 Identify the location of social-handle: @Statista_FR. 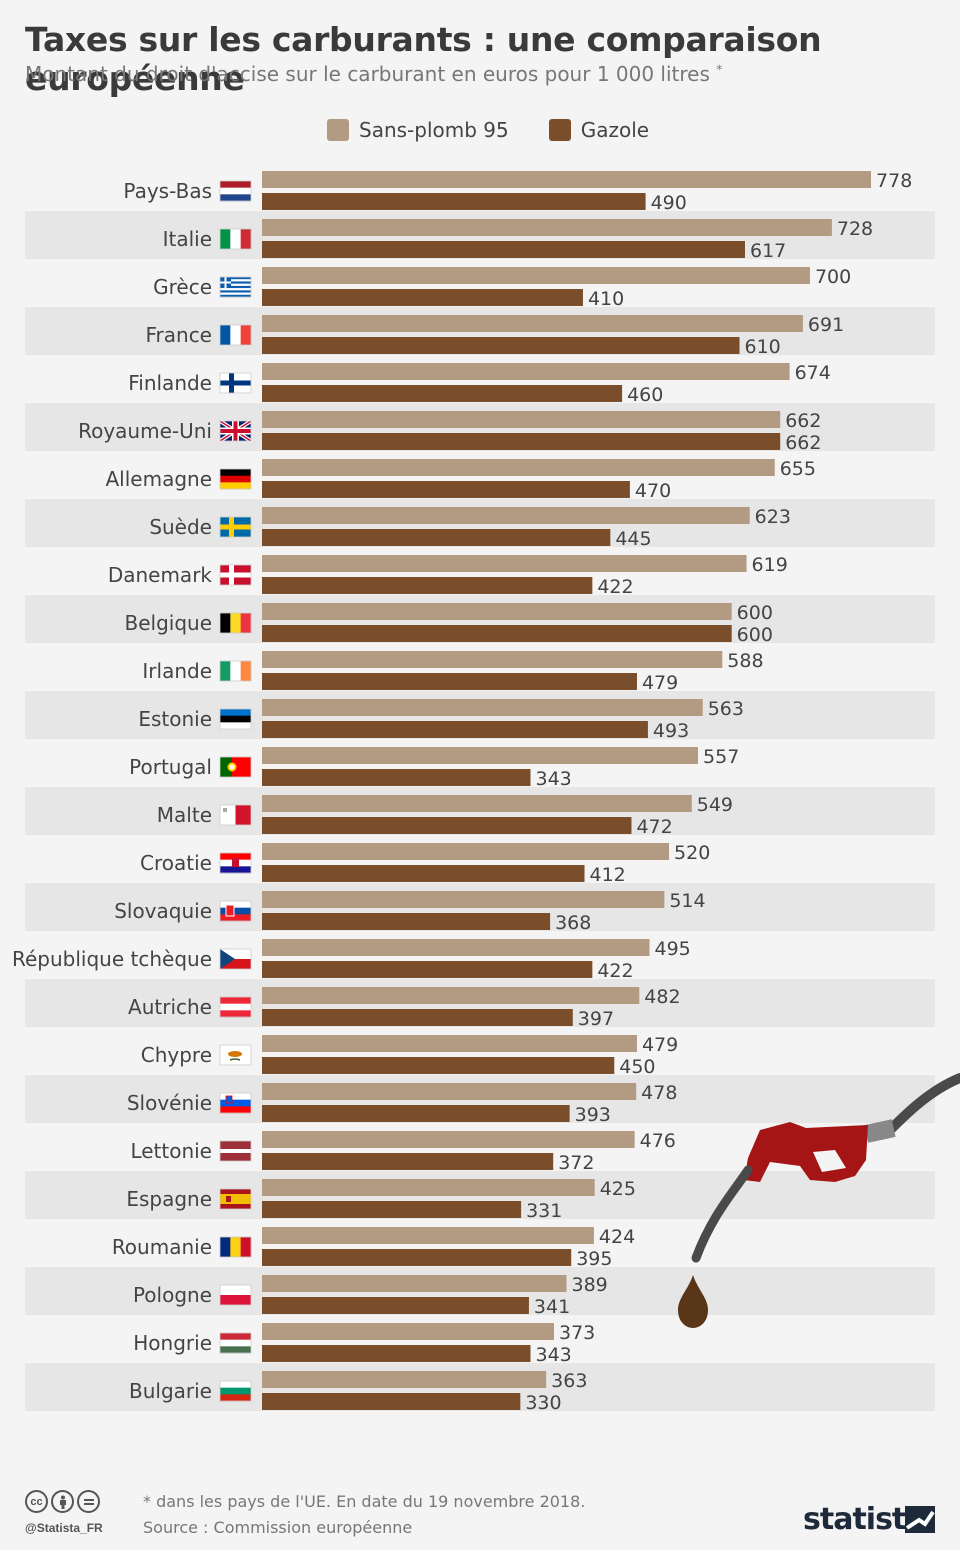
(64, 1528).